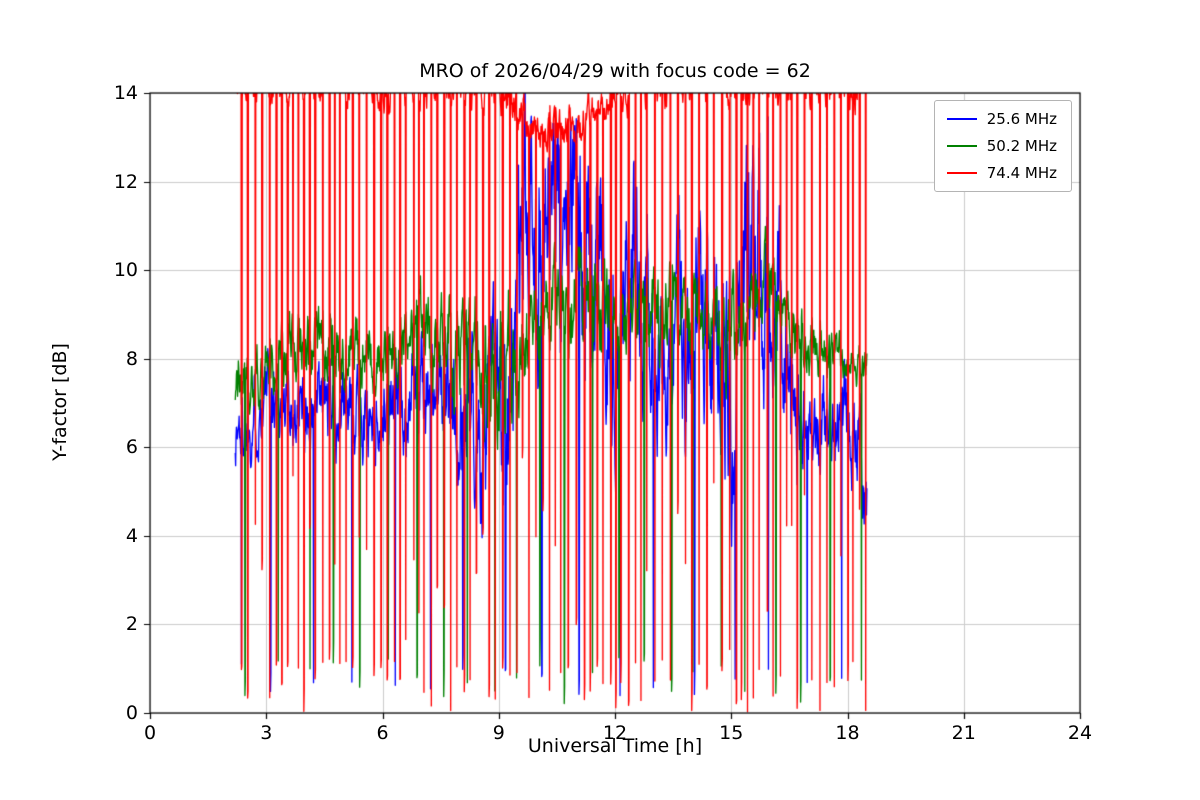  What do you see at coordinates (1021, 119) in the screenshot?
I see `legend-label: 25.6 MHz` at bounding box center [1021, 119].